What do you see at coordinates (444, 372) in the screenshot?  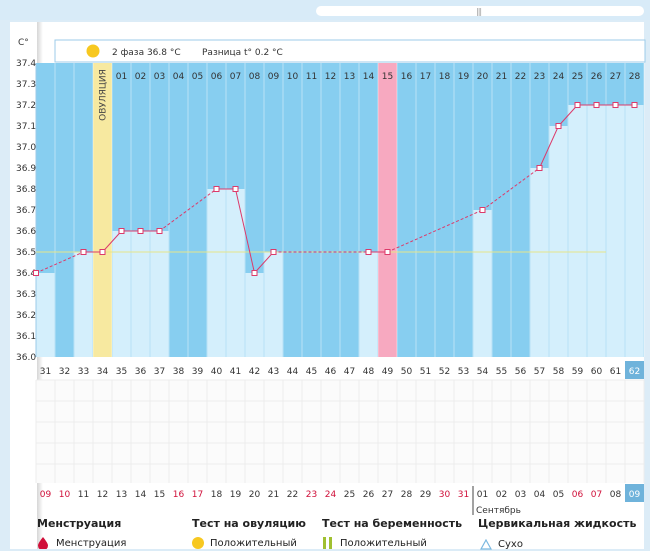 I see `column-id-label: 52` at bounding box center [444, 372].